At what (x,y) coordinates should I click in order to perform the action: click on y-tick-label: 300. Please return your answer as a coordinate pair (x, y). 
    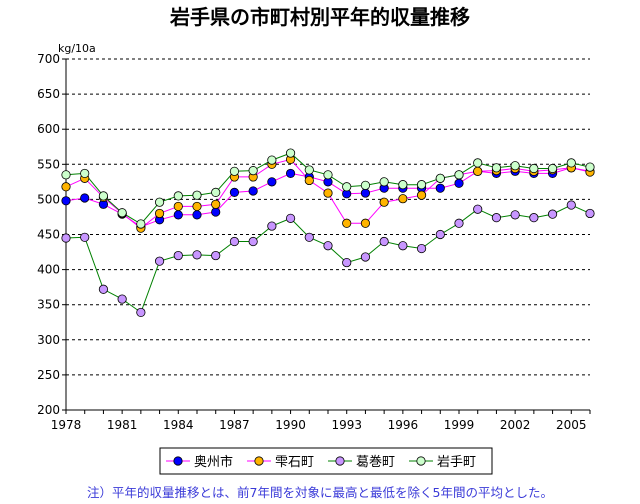
    Looking at the image, I should click on (48, 340).